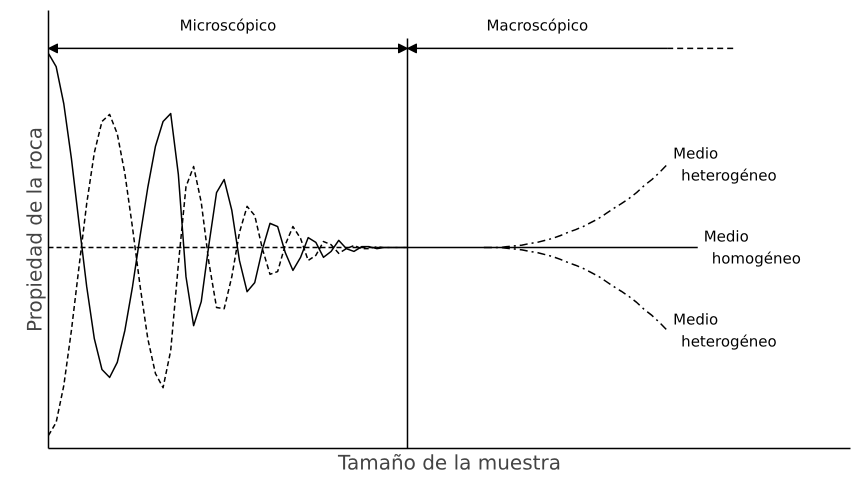 The height and width of the screenshot is (487, 858). I want to click on x-axis-title: Tamaño de la muestra, so click(449, 462).